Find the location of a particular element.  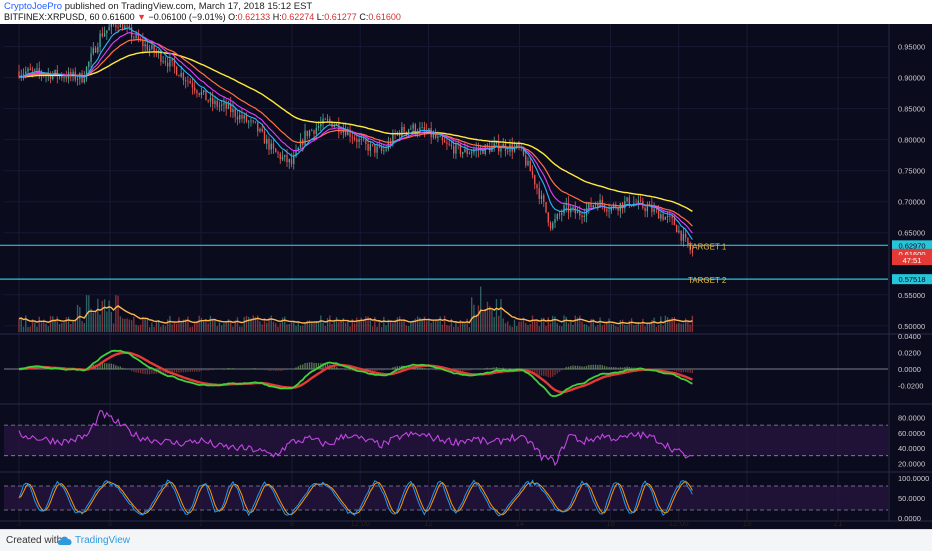

x-tick-label: 3 is located at coordinates (19, 523).